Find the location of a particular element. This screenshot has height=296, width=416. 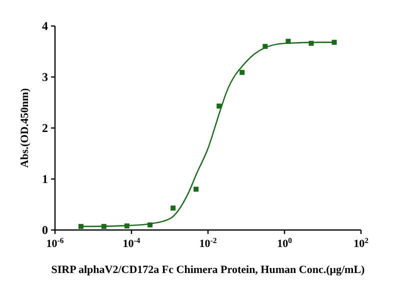

y-tick-label: 3 is located at coordinates (45, 77).